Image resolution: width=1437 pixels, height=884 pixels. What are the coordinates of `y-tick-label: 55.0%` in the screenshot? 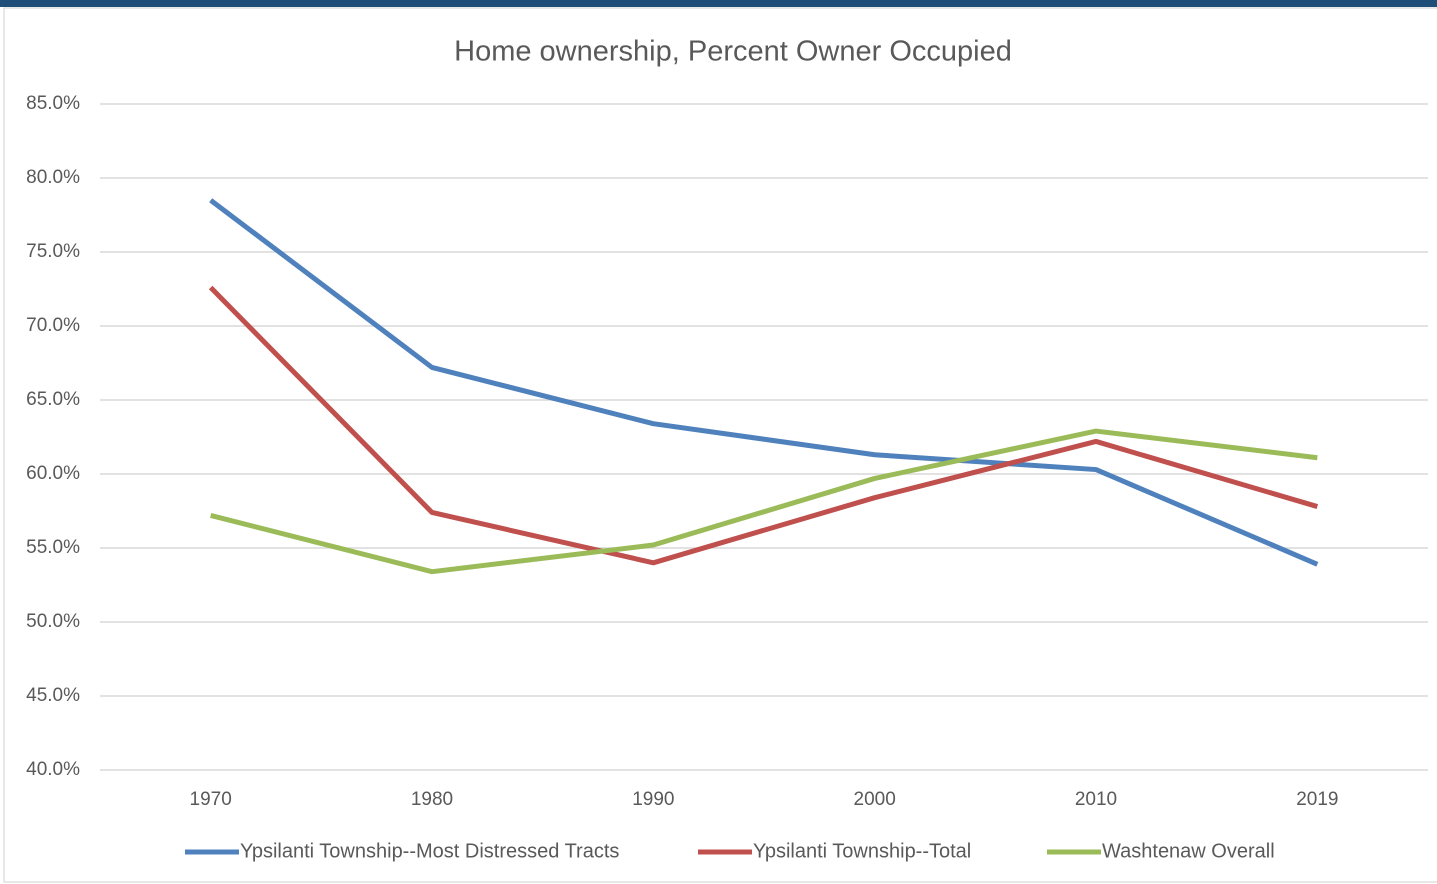 It's located at (53, 547).